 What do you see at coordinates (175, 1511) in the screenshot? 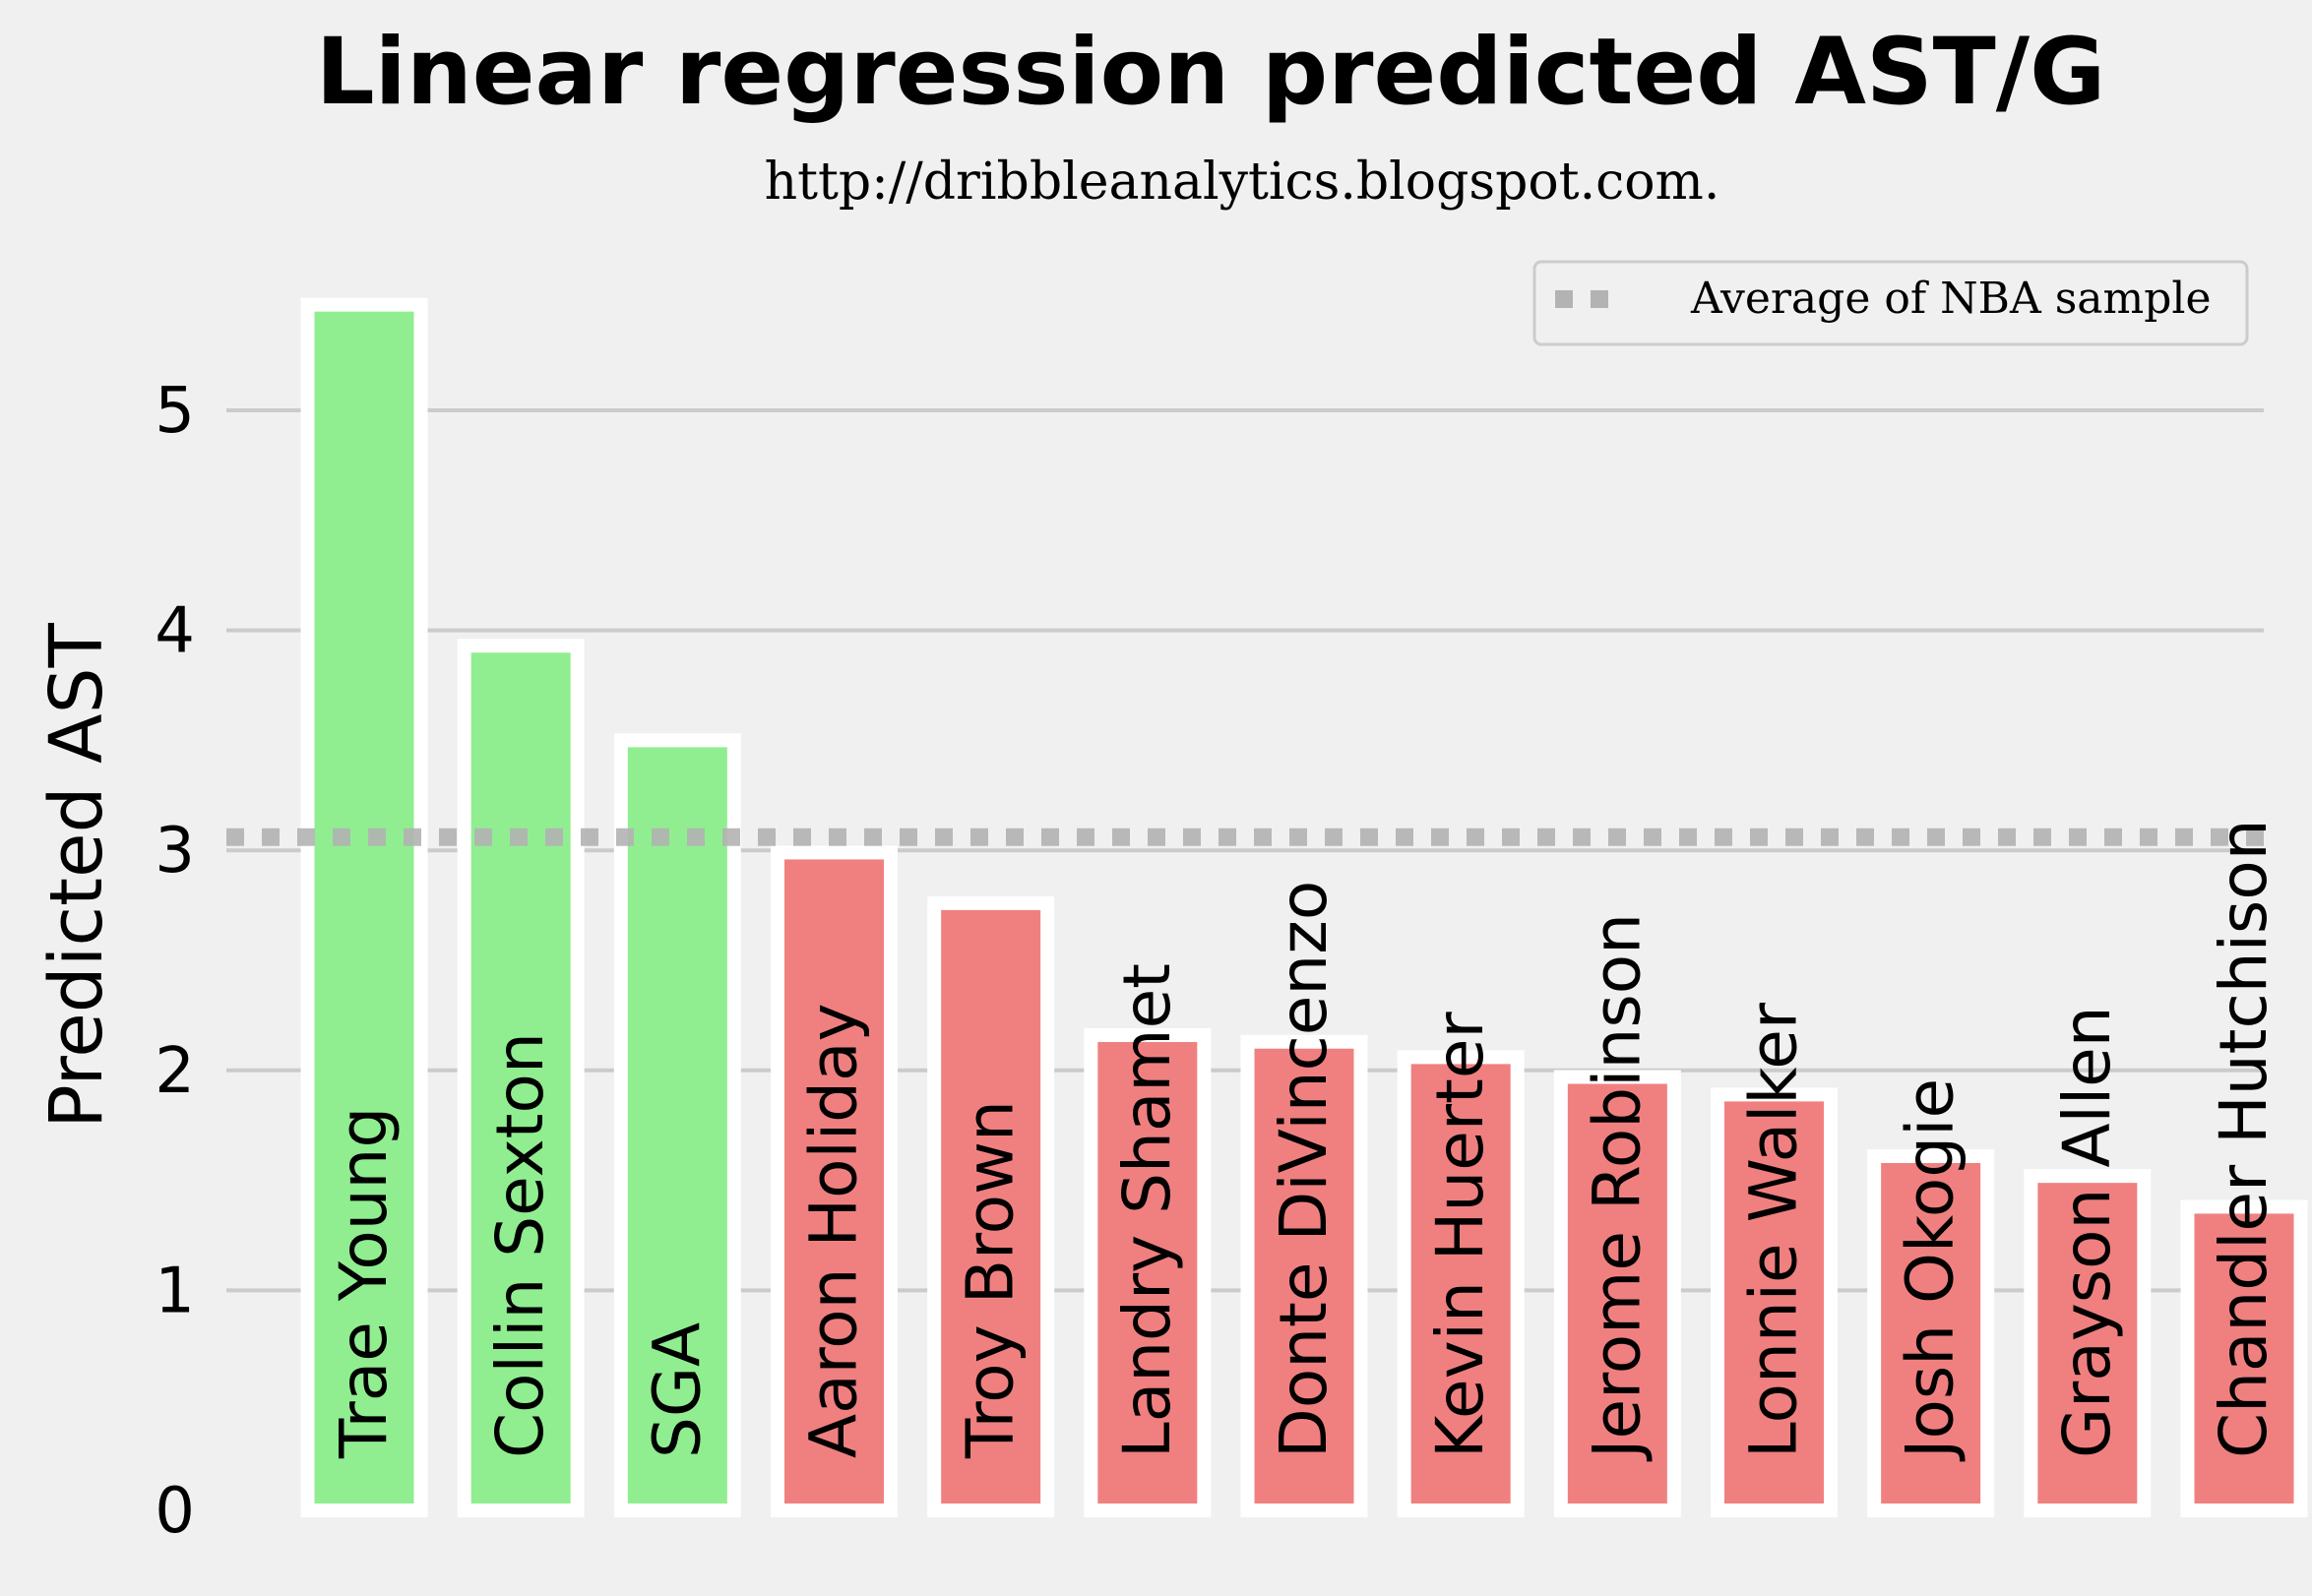
I see `y-tick-label: 0` at bounding box center [175, 1511].